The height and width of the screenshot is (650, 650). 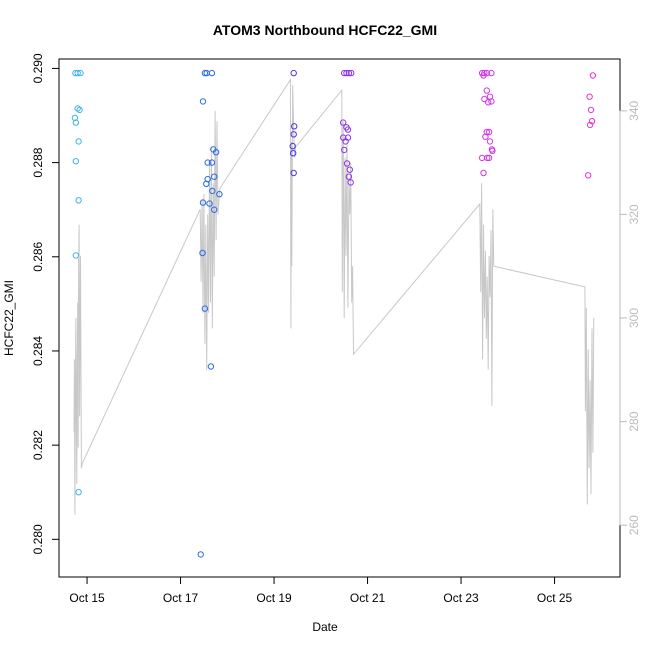 I want to click on x-axis-label: Date, so click(x=325, y=627).